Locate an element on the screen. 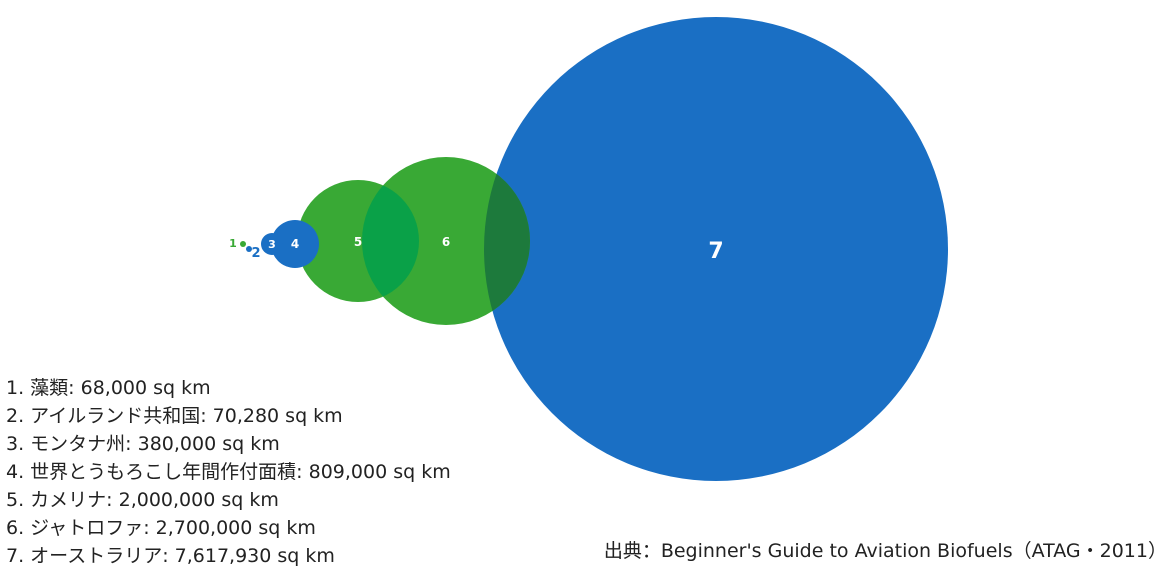  legend-item-1: 1. 藻類: 68,000 sq km is located at coordinates (108, 388).